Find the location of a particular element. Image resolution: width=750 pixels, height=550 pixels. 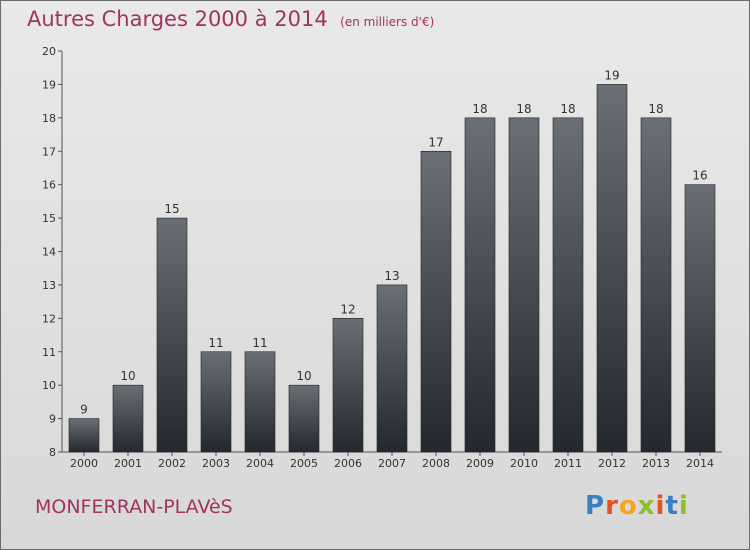

y-tick-label: 13 is located at coordinates (49, 285).